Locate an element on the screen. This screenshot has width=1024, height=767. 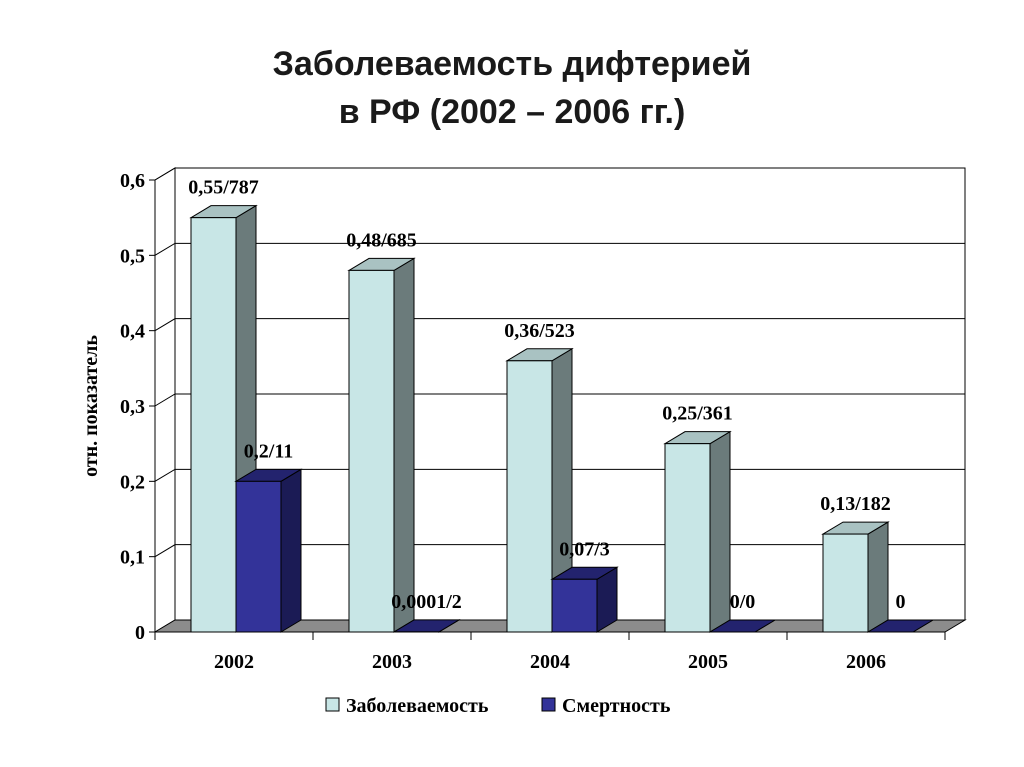
chart-title-line1: Заболеваемость дифтерией is located at coordinates (512, 64).